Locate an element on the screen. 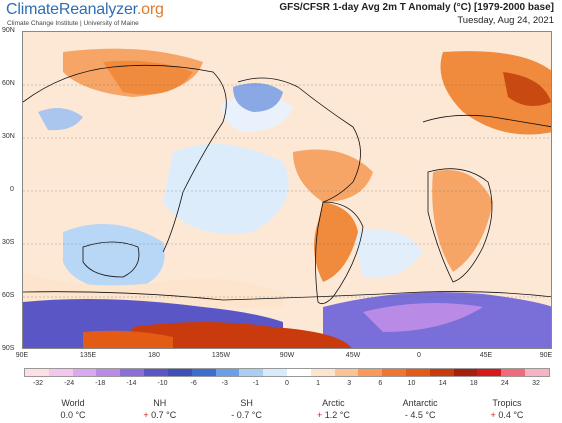  stat-number: 0.0 °C is located at coordinates (73, 415).